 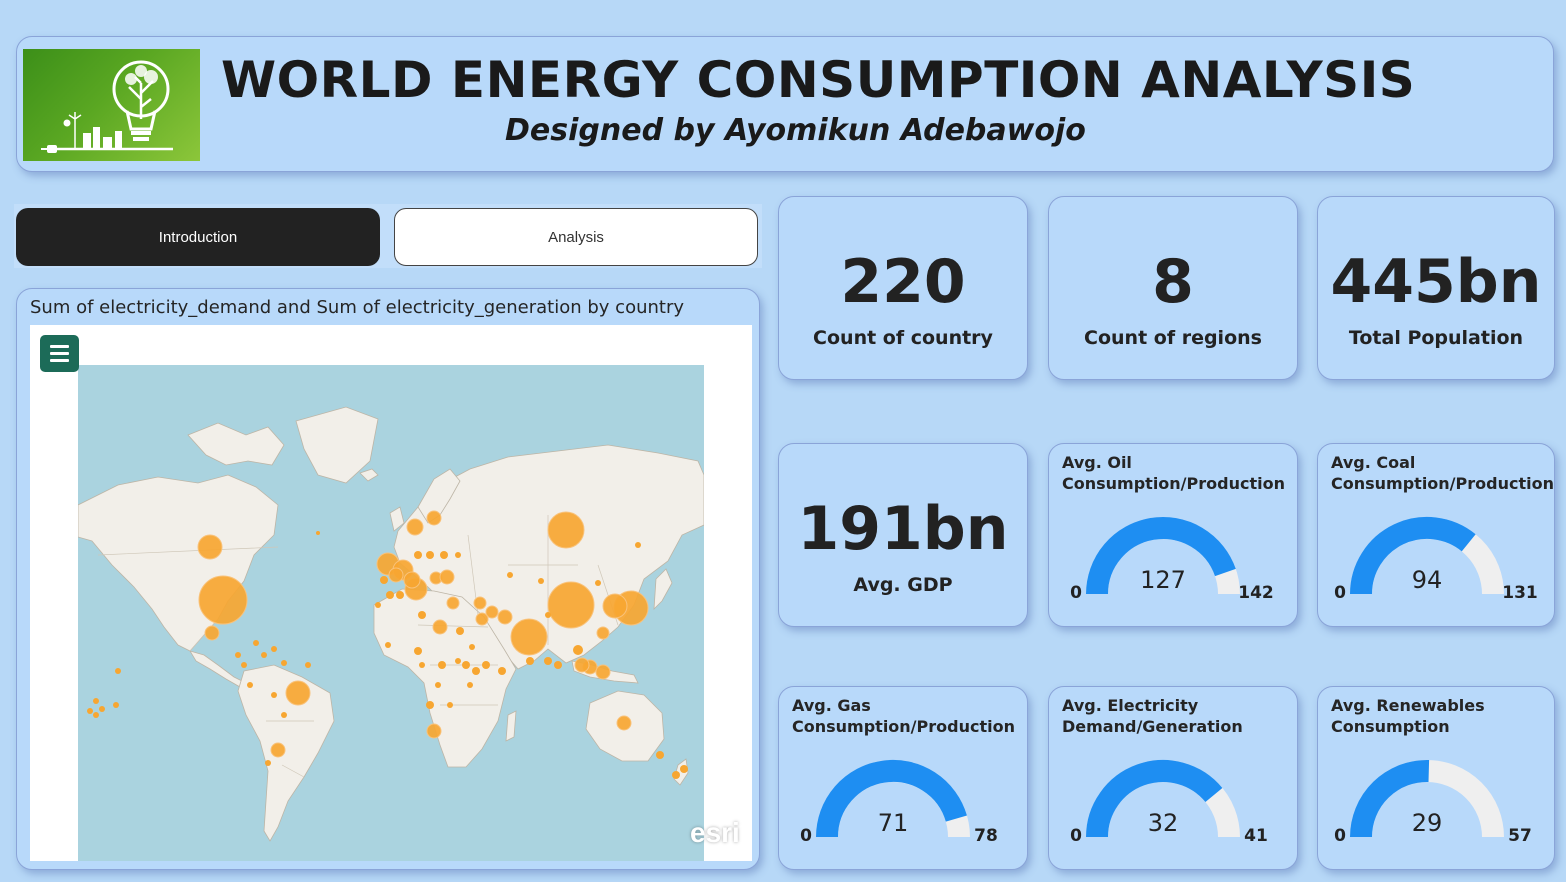 I want to click on hamburger-menu-icon, so click(x=59, y=353).